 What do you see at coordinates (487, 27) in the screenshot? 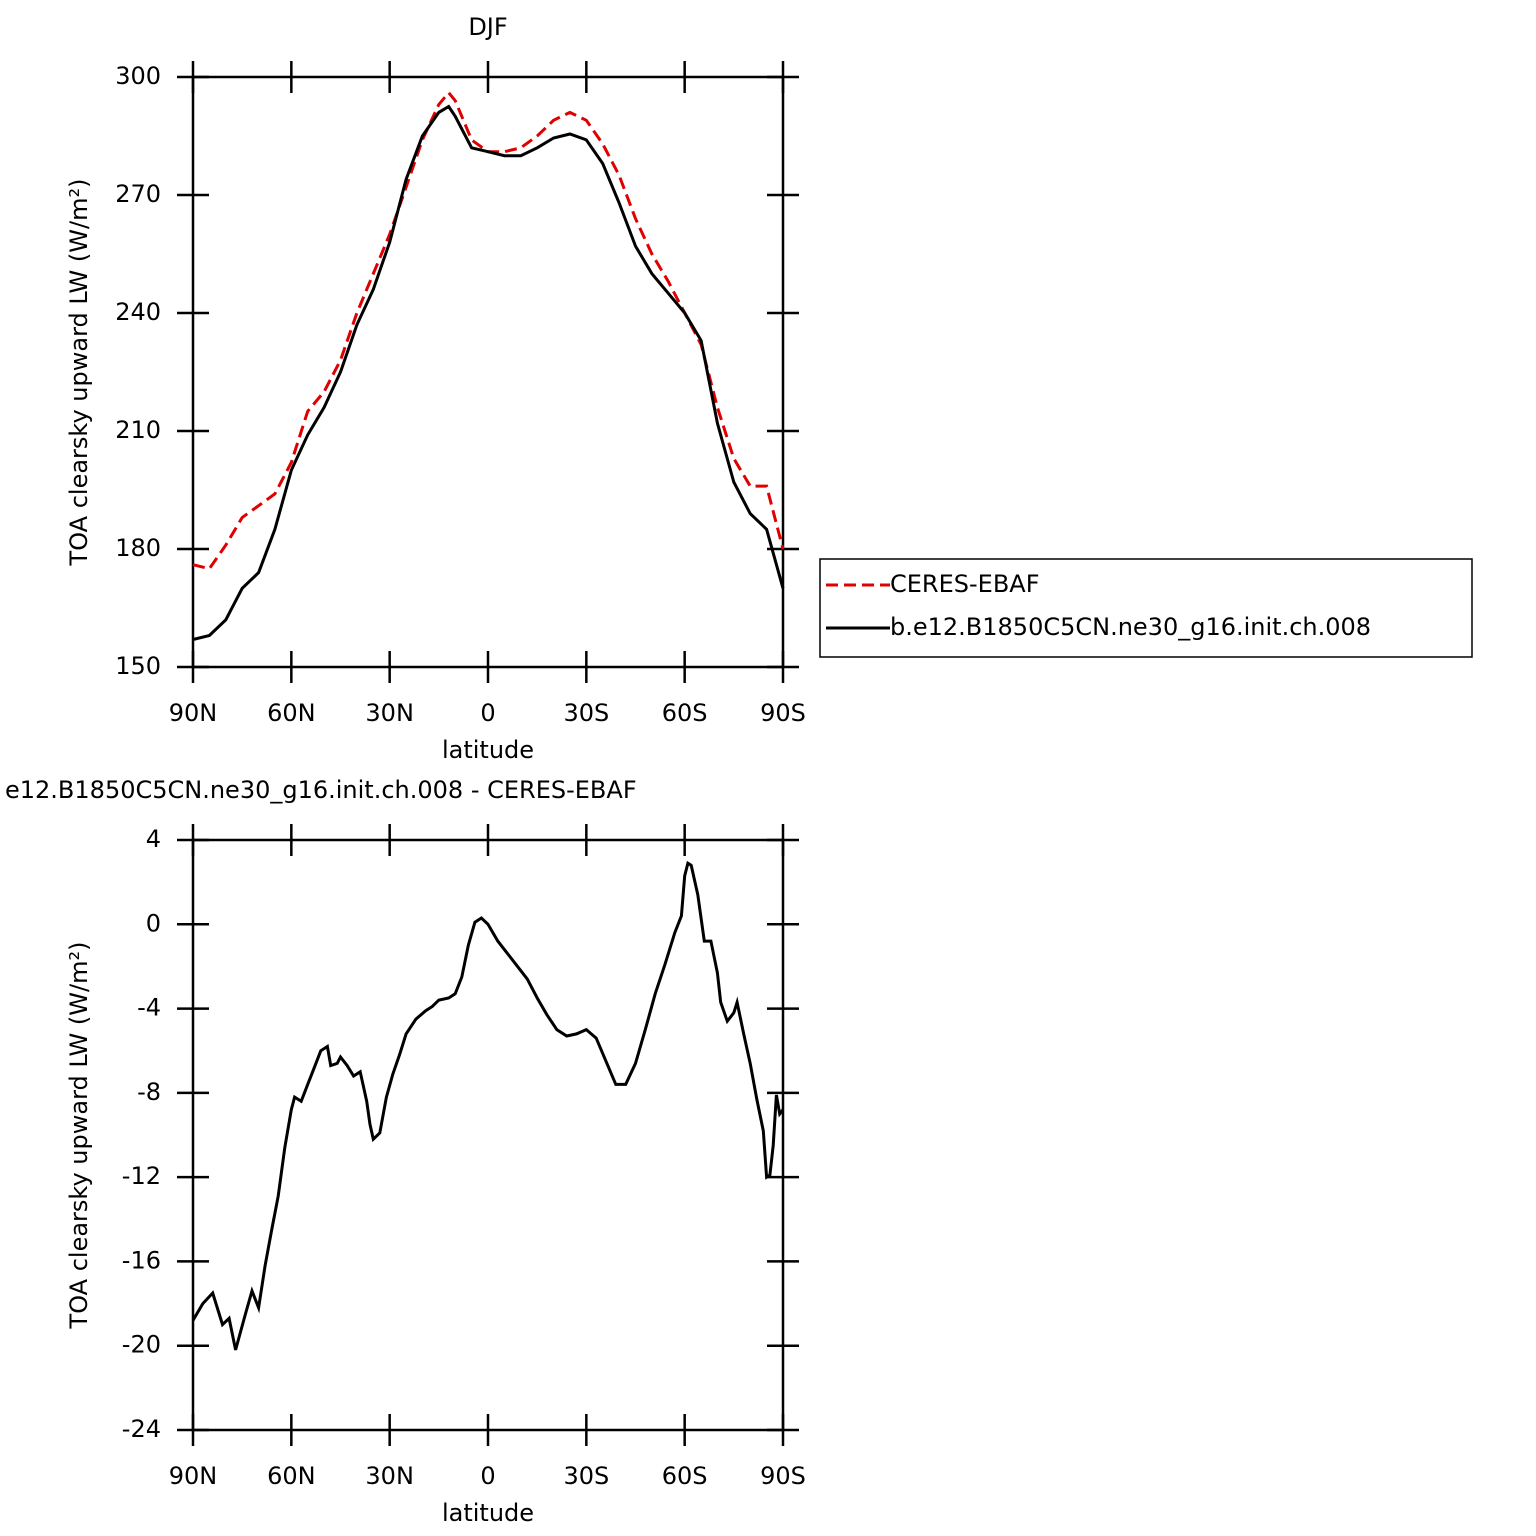
I see `chart-title: DJF` at bounding box center [487, 27].